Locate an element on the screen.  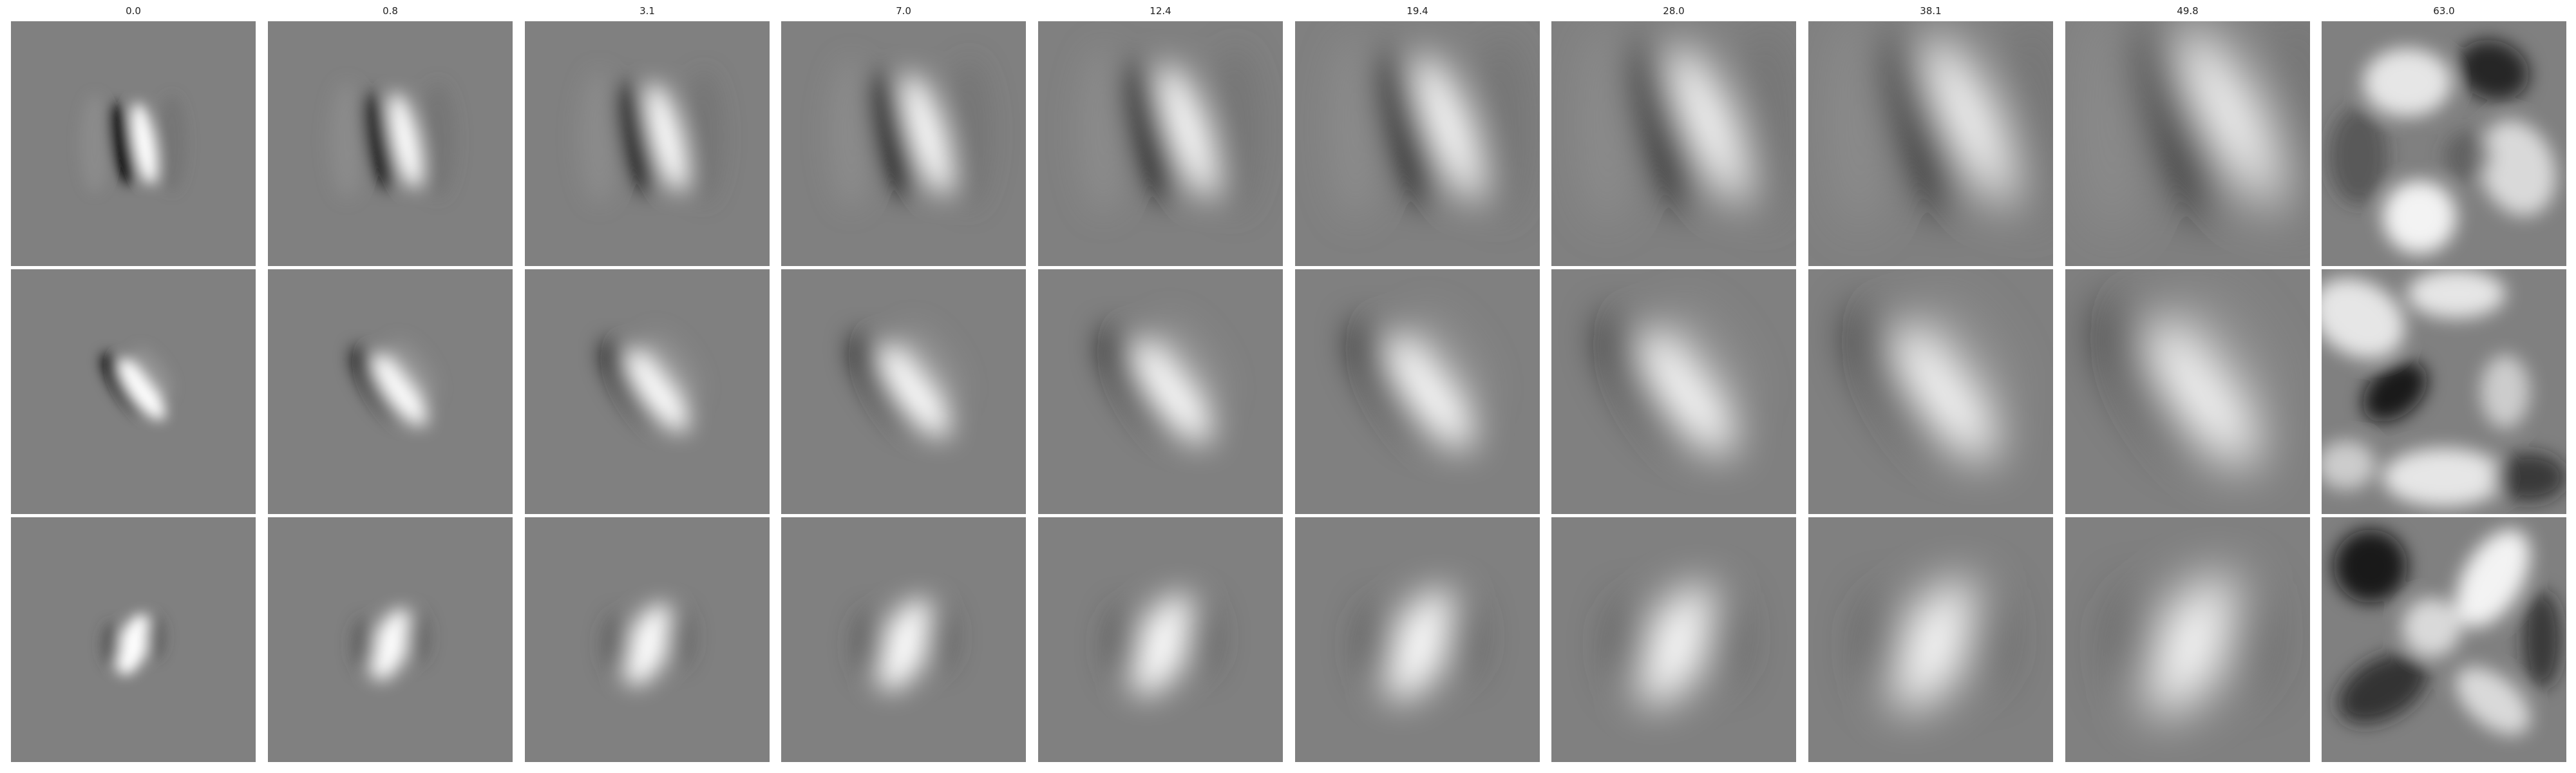
column-label: 38.1 is located at coordinates (1931, 11).